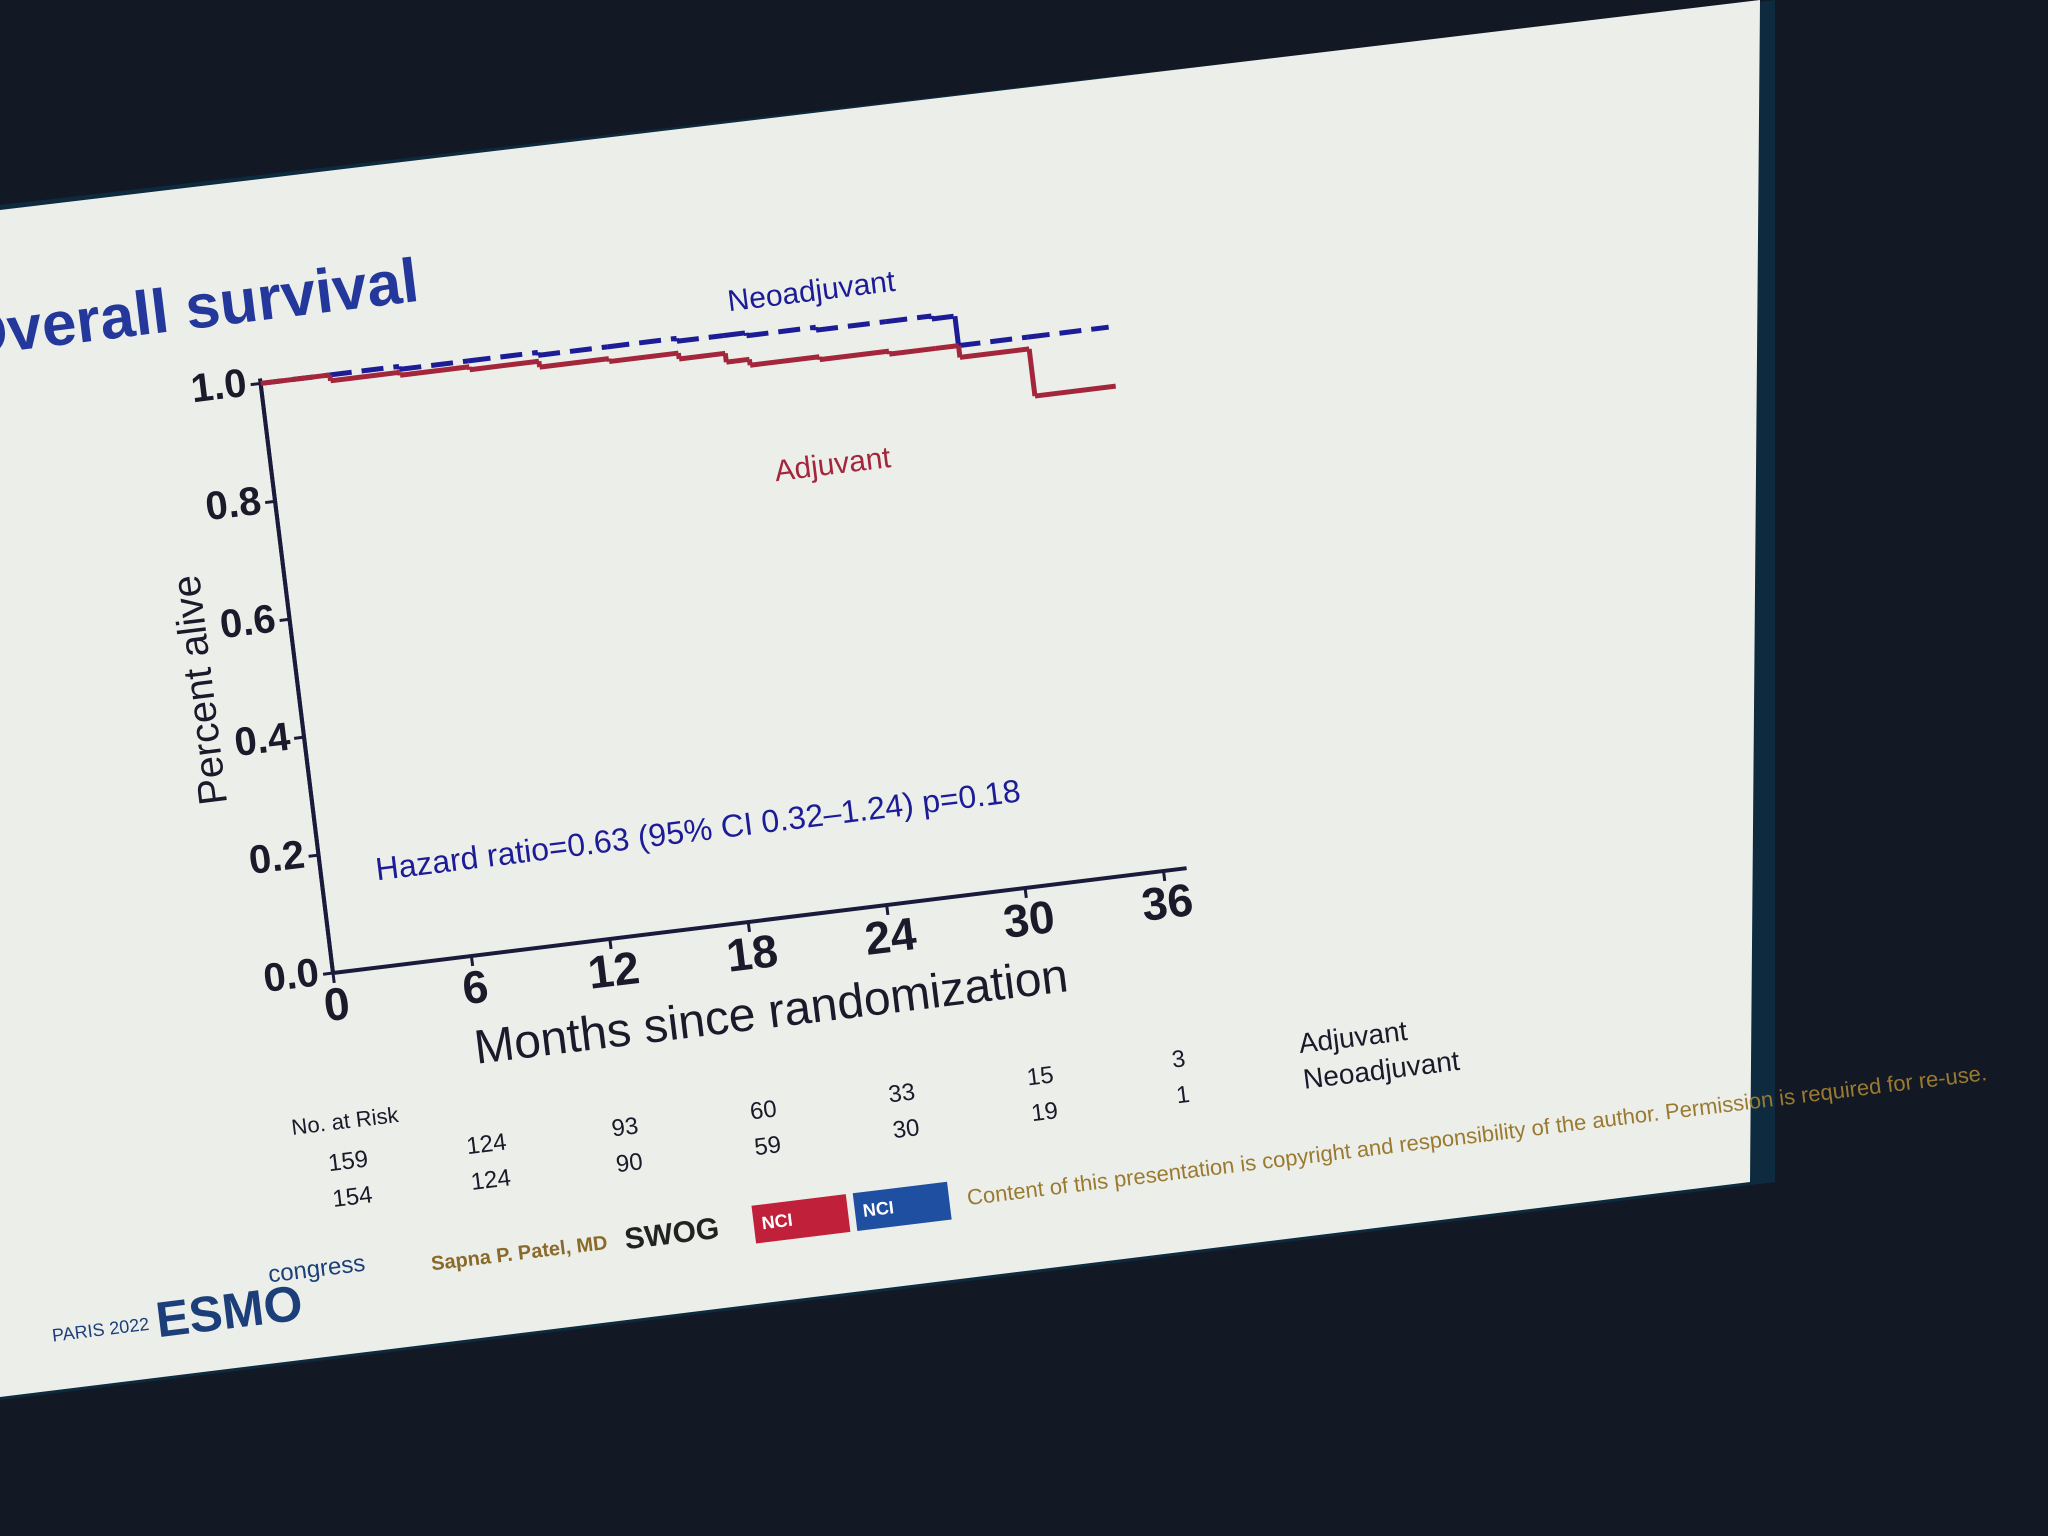  I want to click on risk-count: 59, so click(768, 1146).